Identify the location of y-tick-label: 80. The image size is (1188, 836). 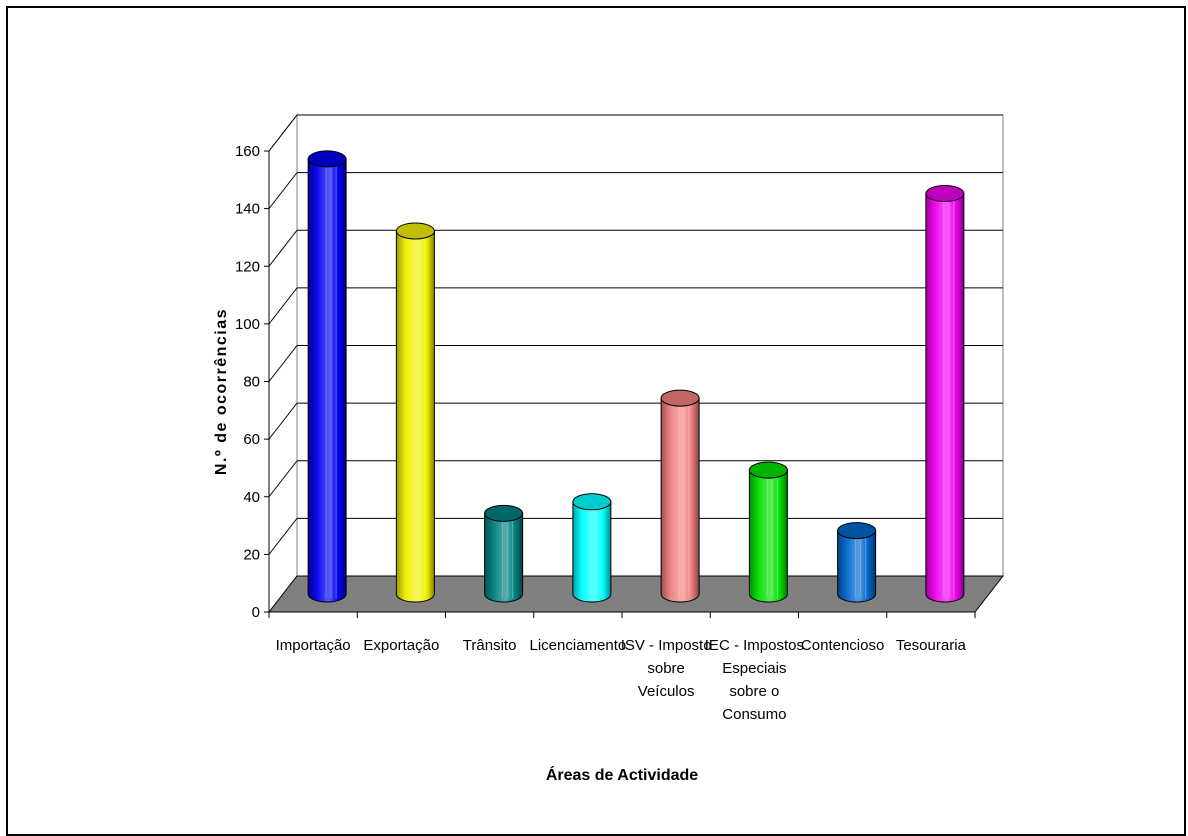
(251, 382).